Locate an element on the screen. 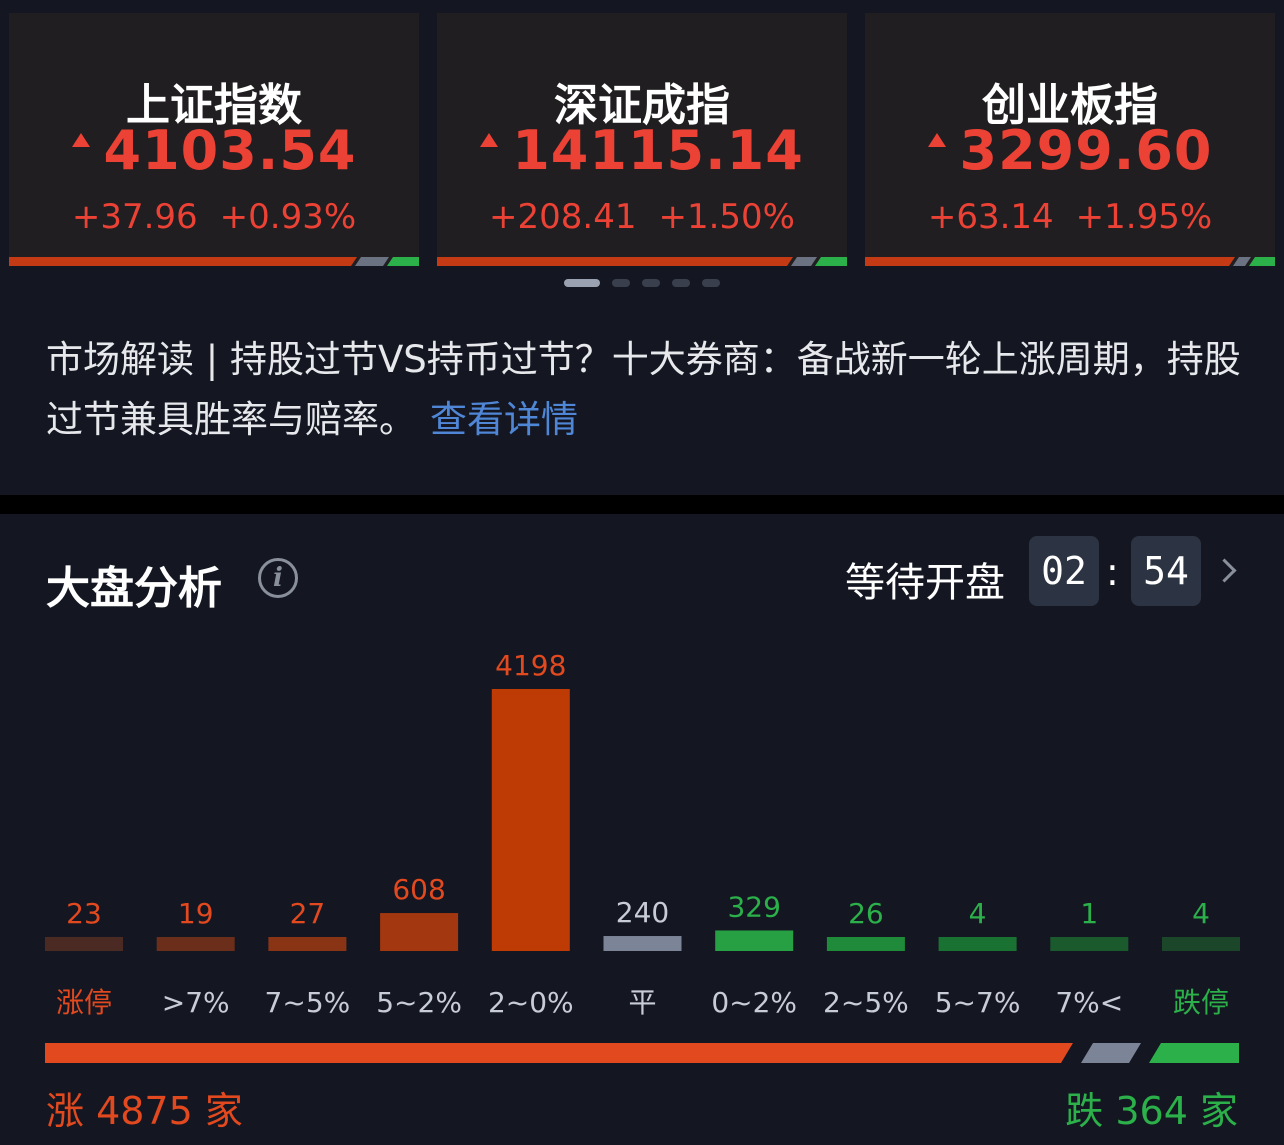 This screenshot has height=1145, width=1284. index-change-row: +208.41 +1.50% is located at coordinates (642, 217).